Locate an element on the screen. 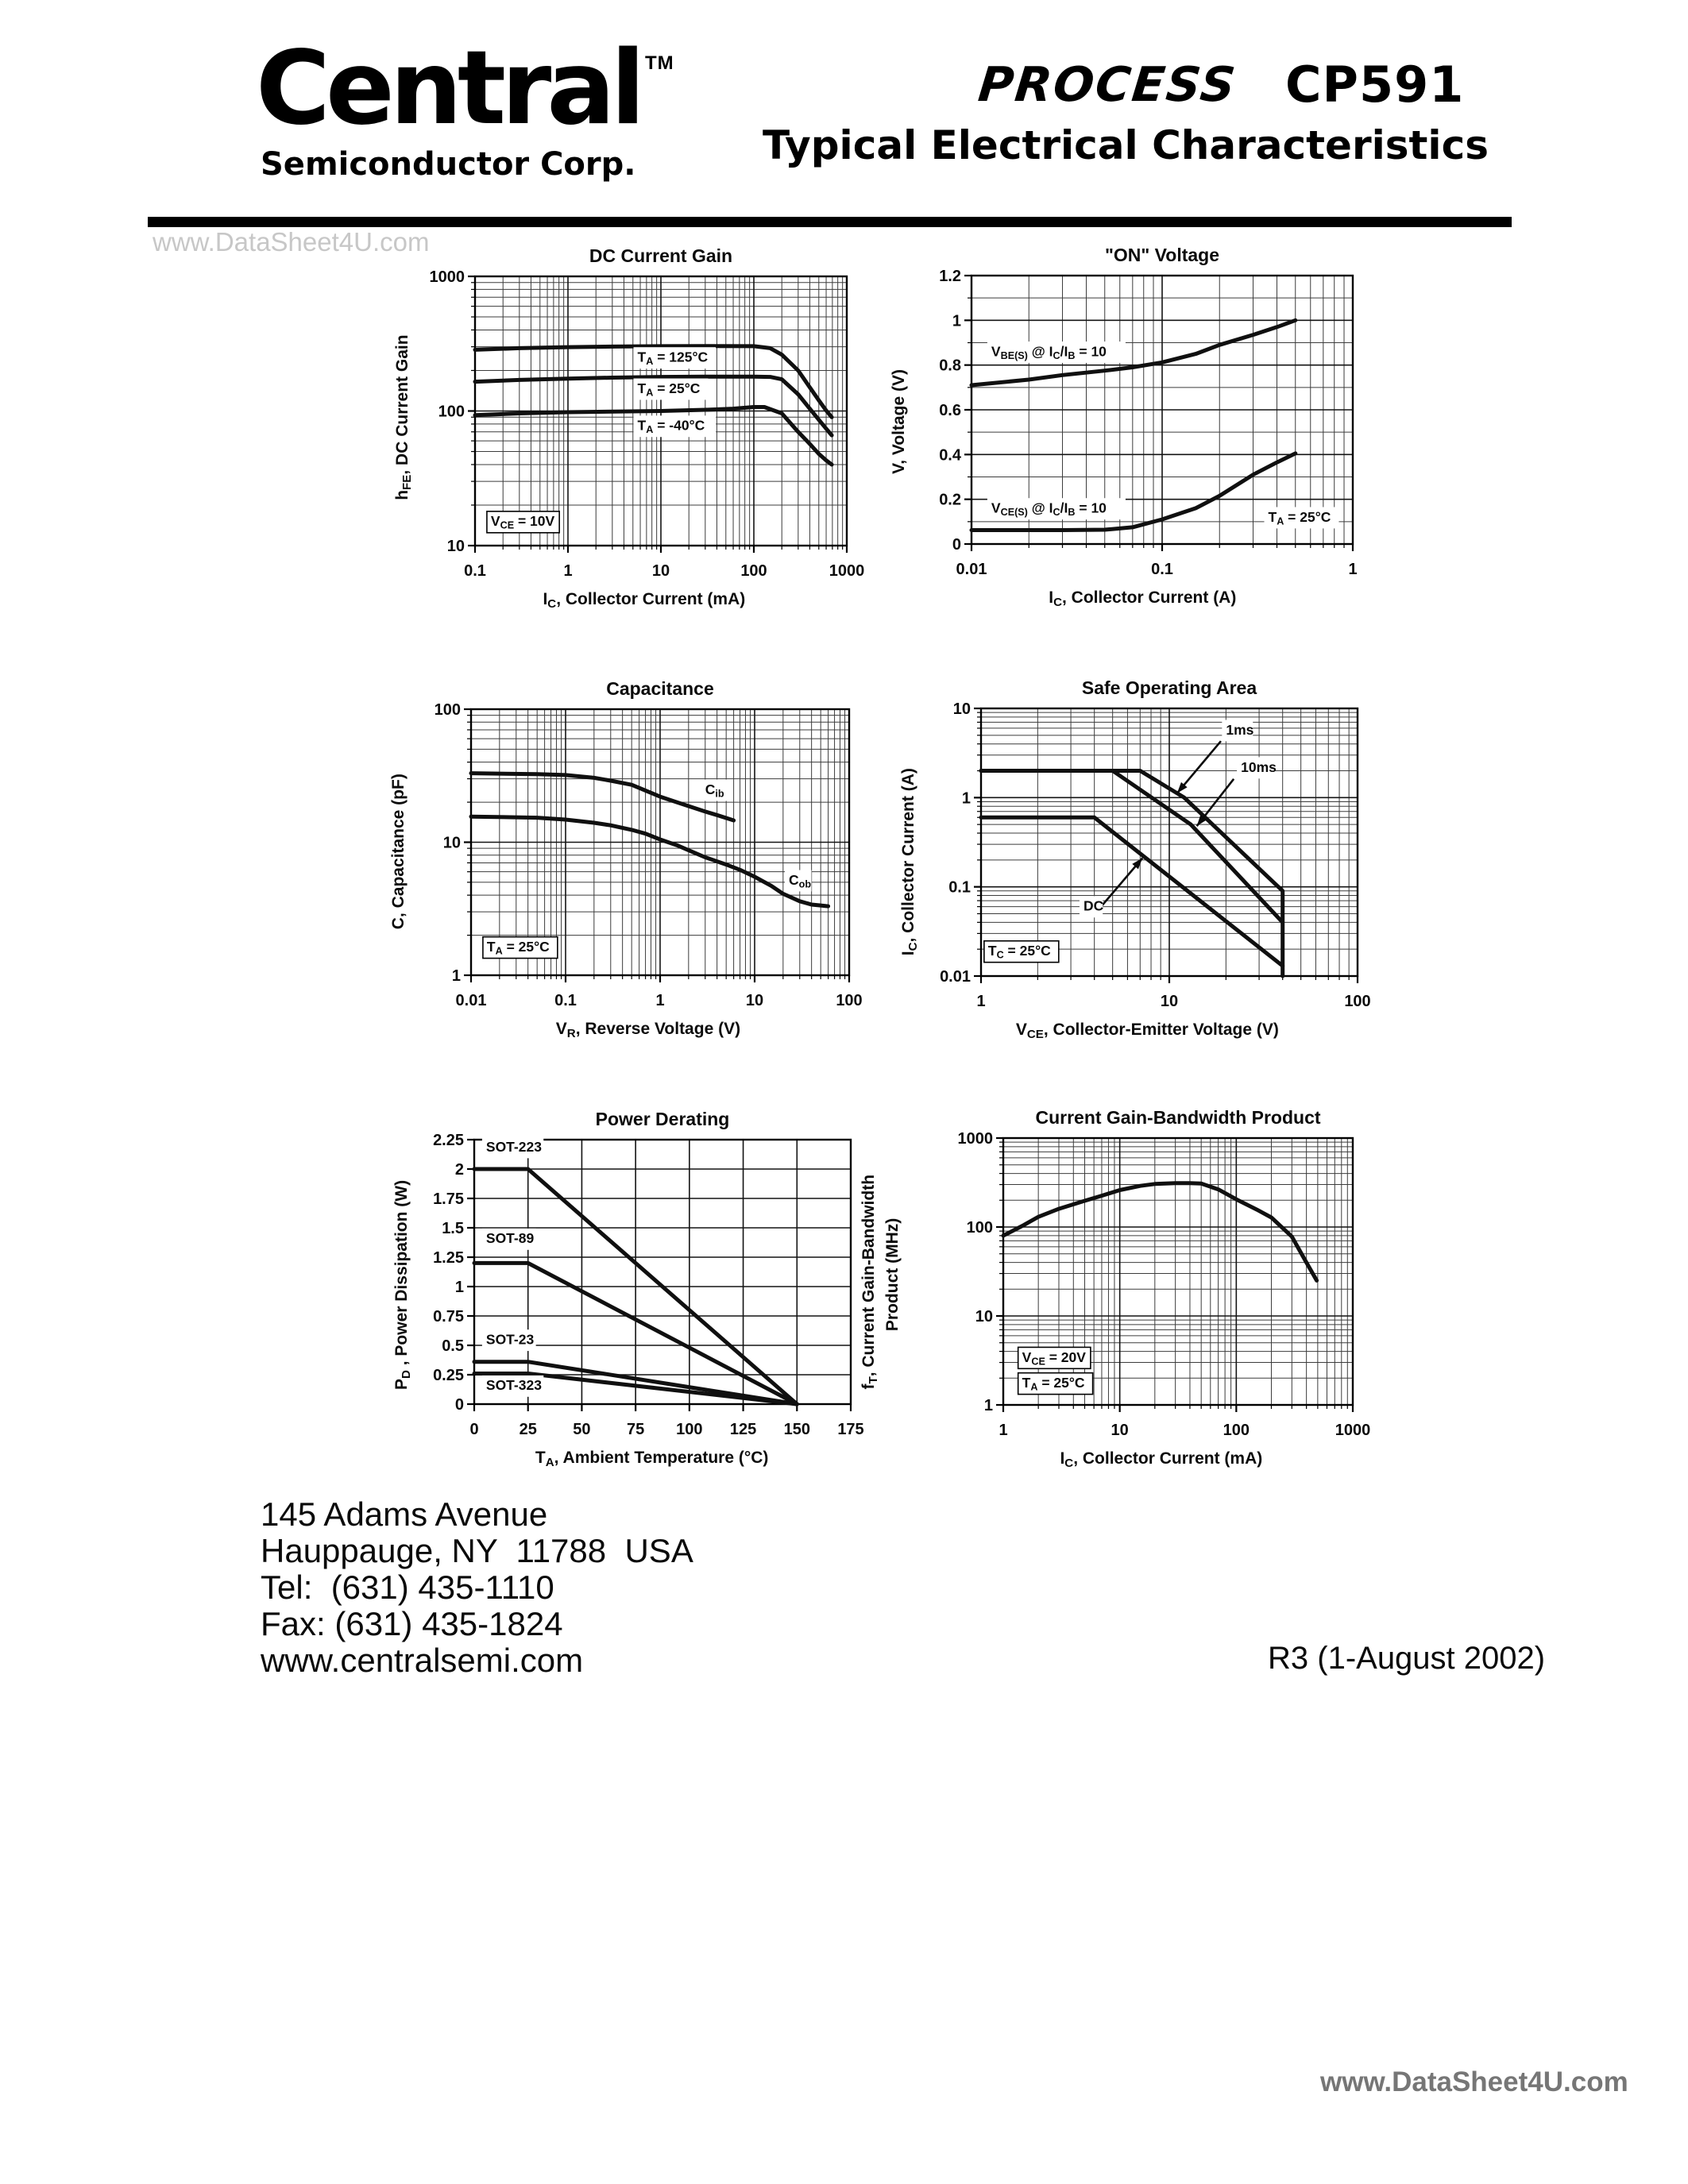  series-ta-40-c is located at coordinates (654, 436).